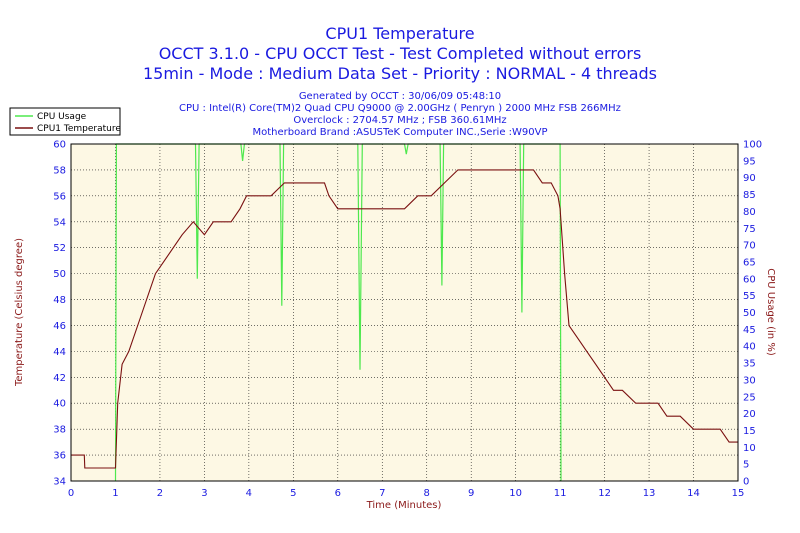  I want to click on y-tick-label: 58, so click(59, 170).